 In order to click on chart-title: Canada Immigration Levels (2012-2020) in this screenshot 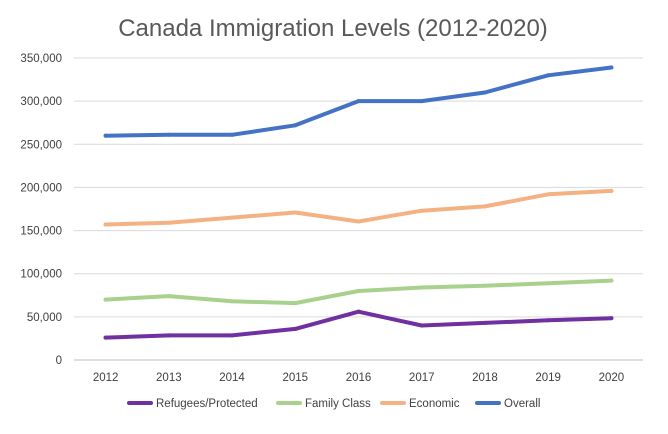, I will do `click(333, 28)`.